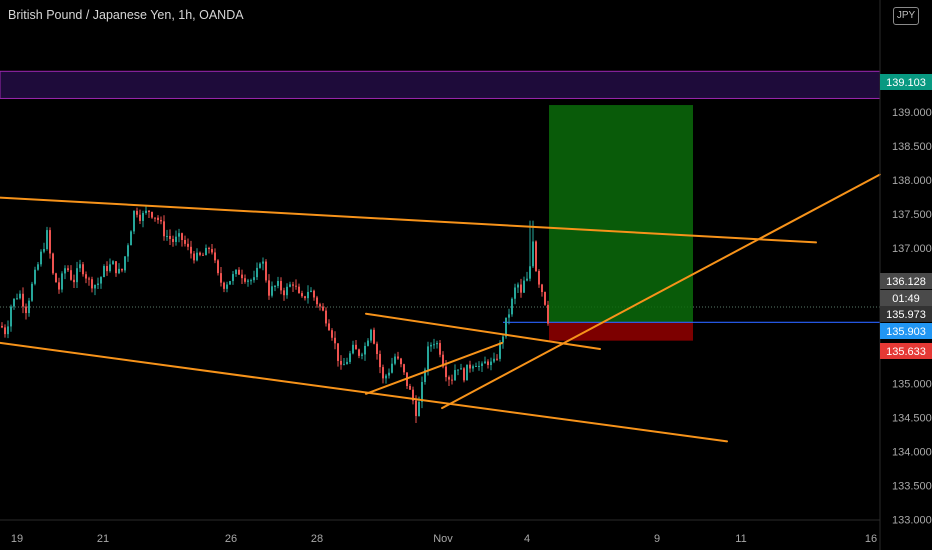  What do you see at coordinates (440, 532) in the screenshot?
I see `time-axis: 19 21 26 28 Nov 4 9 11 16` at bounding box center [440, 532].